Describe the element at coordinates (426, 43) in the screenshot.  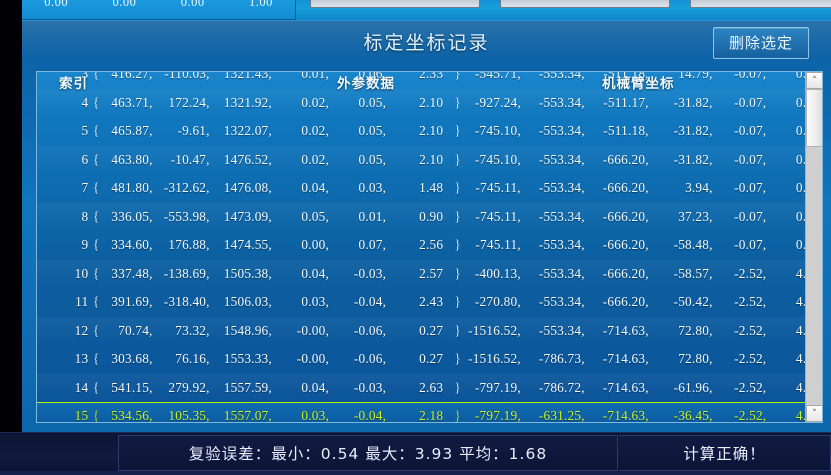
I see `page-title: 标定坐标记录` at that location.